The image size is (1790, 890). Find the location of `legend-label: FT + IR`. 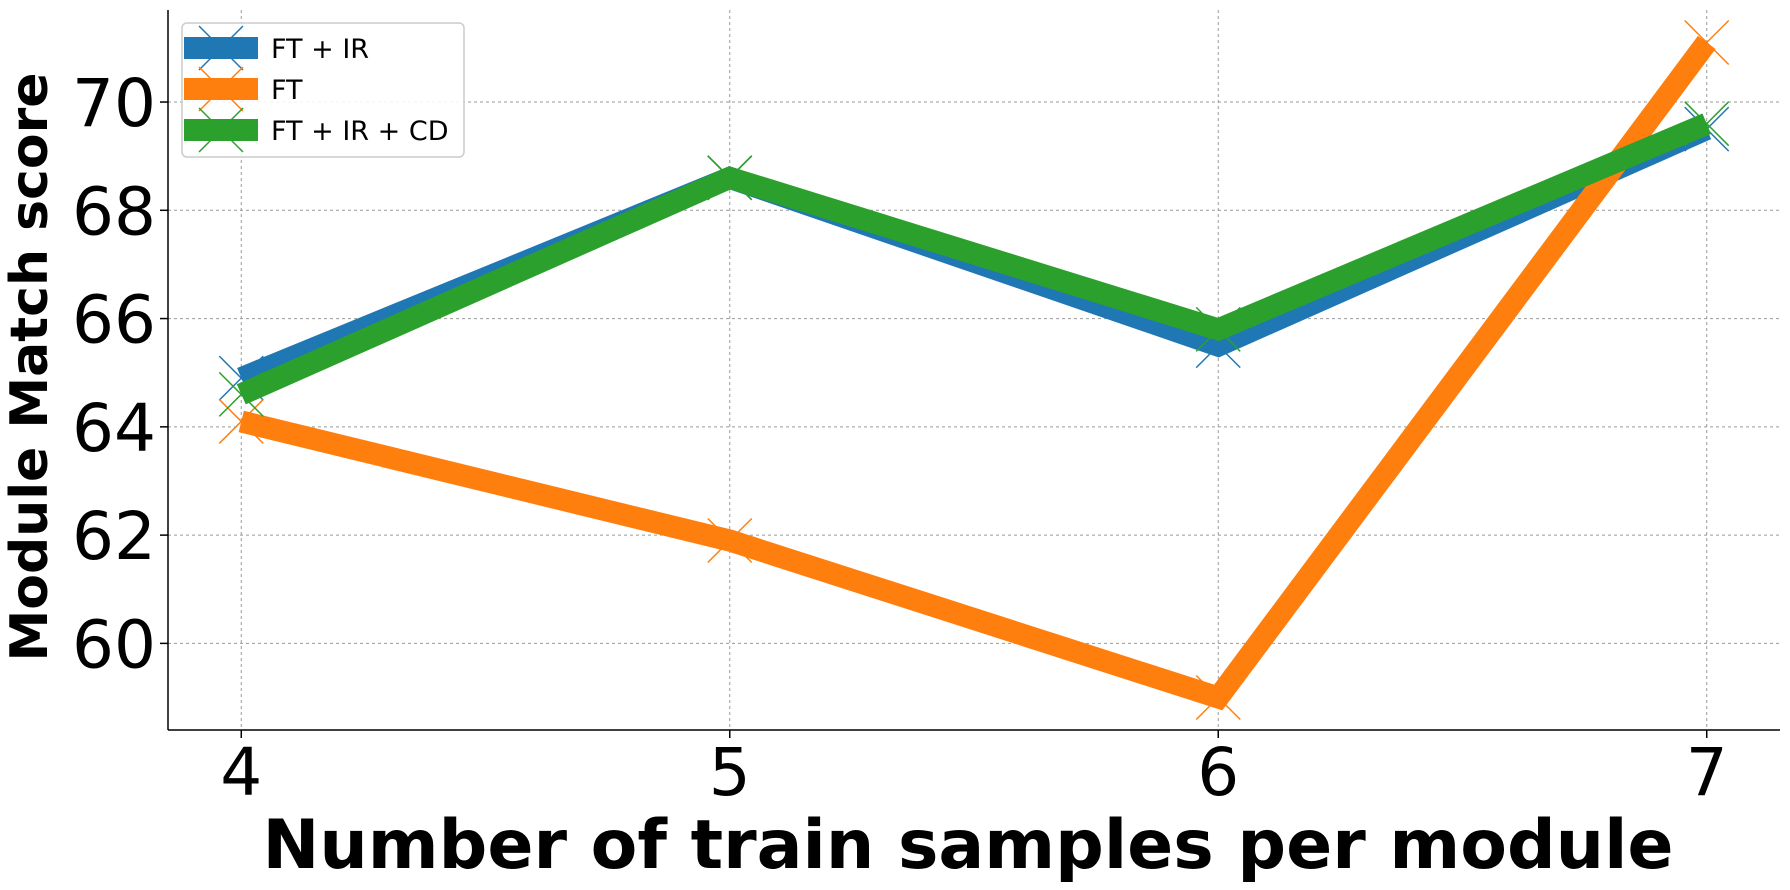

legend-label: FT + IR is located at coordinates (320, 49).